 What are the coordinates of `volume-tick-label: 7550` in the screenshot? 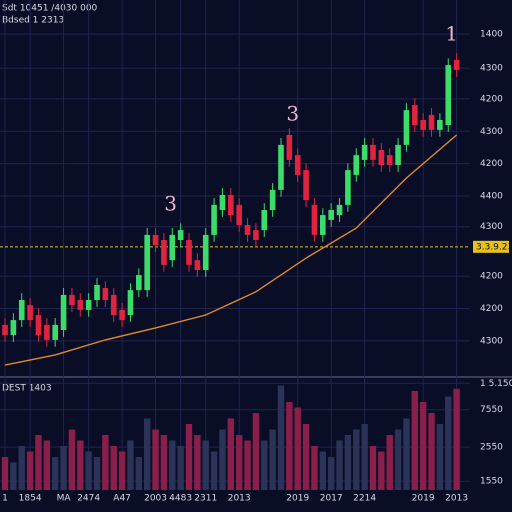 It's located at (491, 410).